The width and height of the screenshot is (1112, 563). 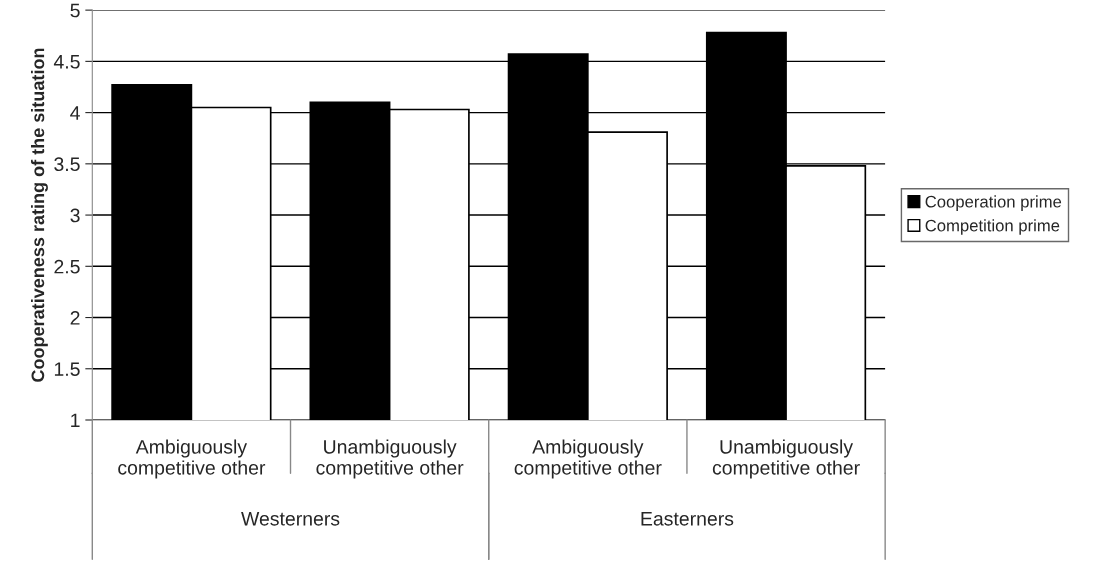 What do you see at coordinates (75, 113) in the screenshot?
I see `y-tick-label: 4` at bounding box center [75, 113].